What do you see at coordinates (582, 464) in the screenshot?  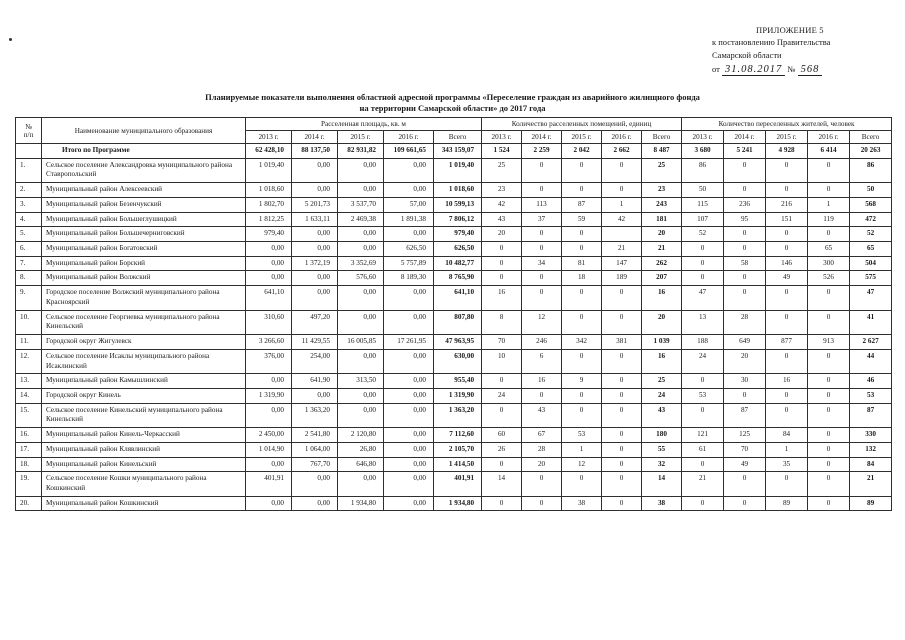 I see `value-cell: 12` at bounding box center [582, 464].